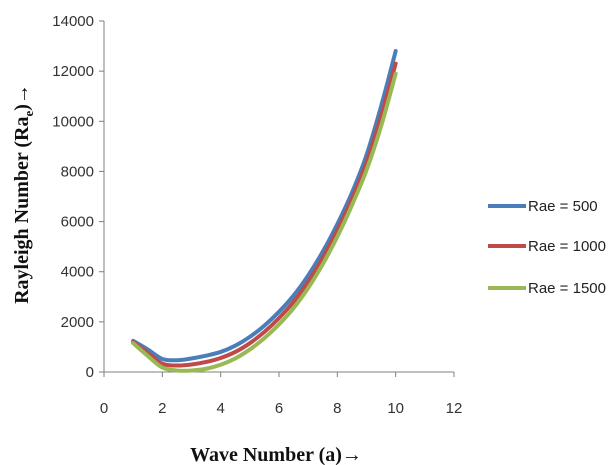 This screenshot has height=465, width=611. Describe the element at coordinates (454, 408) in the screenshot. I see `x-tick-label: 12` at that location.